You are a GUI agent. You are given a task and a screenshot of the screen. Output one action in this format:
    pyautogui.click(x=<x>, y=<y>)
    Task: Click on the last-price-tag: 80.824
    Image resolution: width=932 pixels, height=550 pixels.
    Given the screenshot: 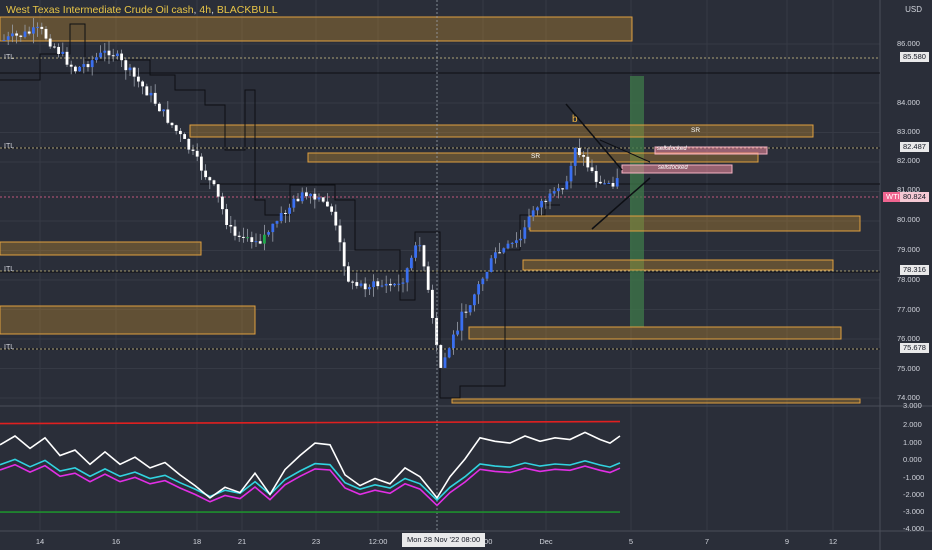 What is the action you would take?
    pyautogui.click(x=914, y=197)
    